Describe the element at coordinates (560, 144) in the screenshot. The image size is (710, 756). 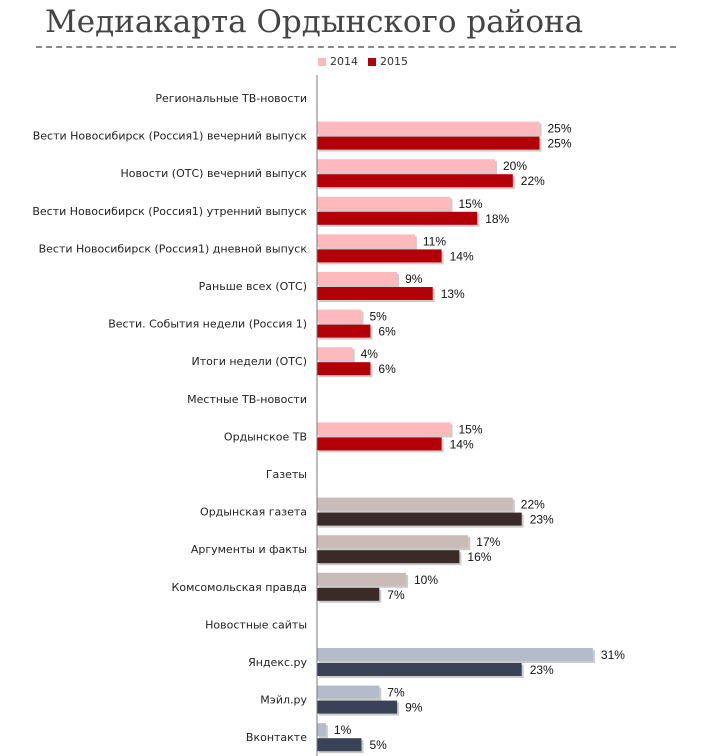
I see `value-label-2015: 25%` at that location.